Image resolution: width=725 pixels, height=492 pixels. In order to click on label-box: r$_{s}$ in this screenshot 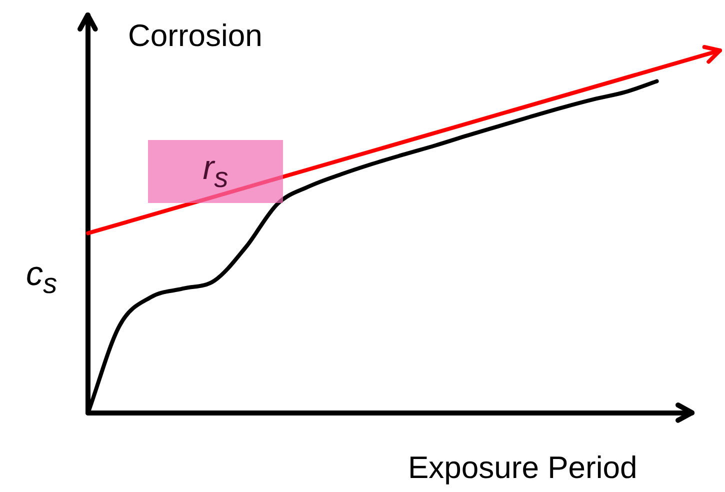, I will do `click(215, 171)`.